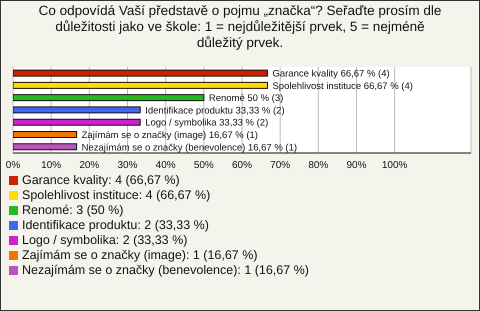  Describe the element at coordinates (246, 98) in the screenshot. I see `data-label: Renomé 50 % (3)` at that location.